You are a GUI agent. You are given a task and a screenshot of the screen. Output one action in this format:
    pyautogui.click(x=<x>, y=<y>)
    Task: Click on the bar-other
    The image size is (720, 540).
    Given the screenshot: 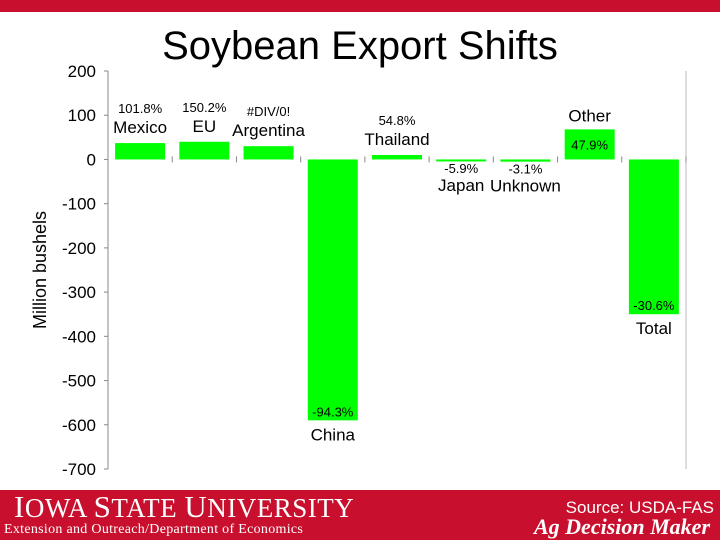 What is the action you would take?
    pyautogui.click(x=589, y=144)
    